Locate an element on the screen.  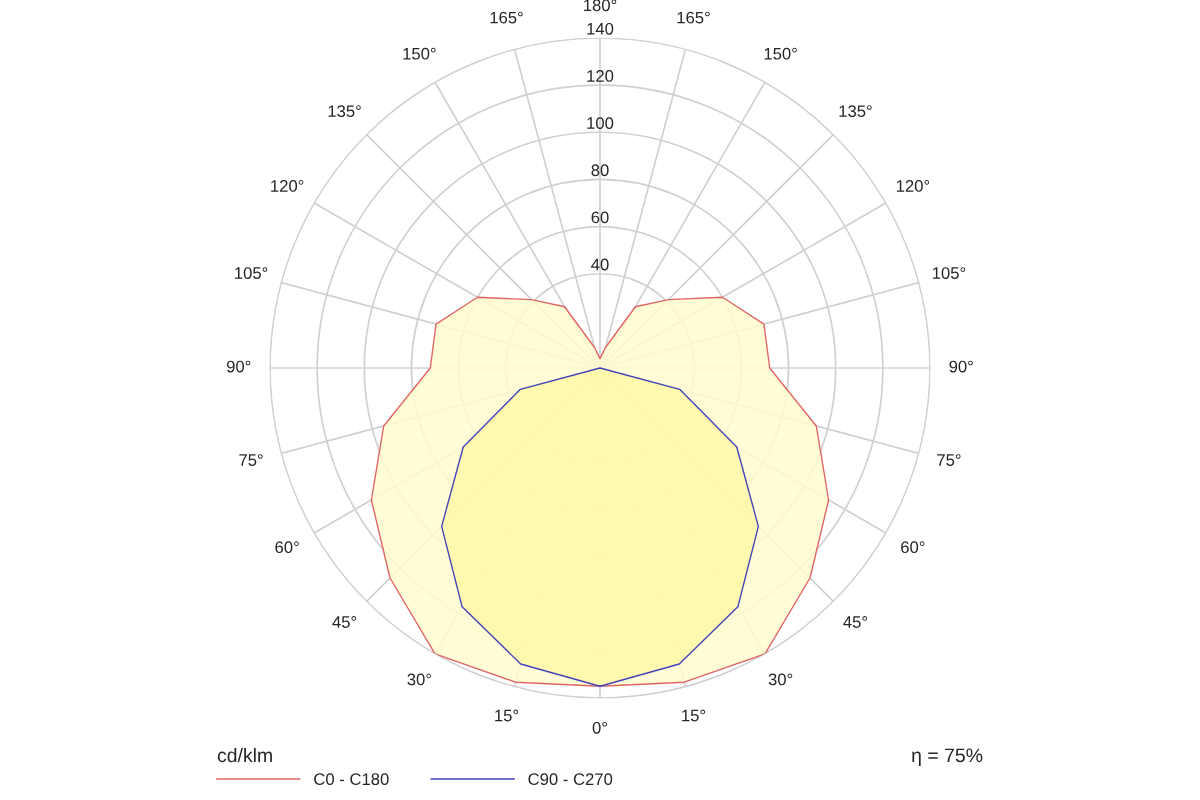
legend-label: C0 - C180 is located at coordinates (351, 779).